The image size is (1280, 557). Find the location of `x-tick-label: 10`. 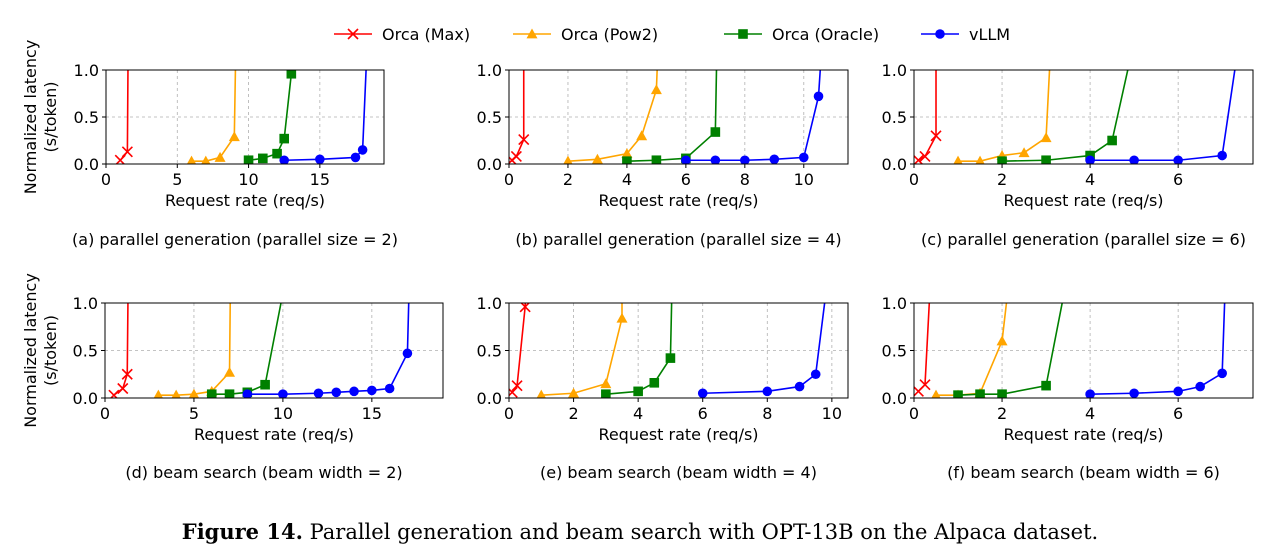

x-tick-label: 10 is located at coordinates (283, 413).